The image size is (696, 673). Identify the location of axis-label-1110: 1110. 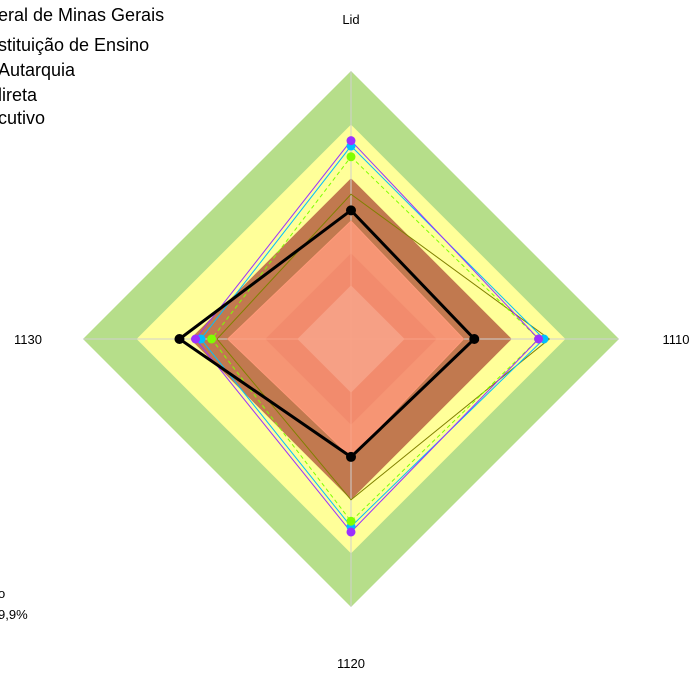
(676, 339).